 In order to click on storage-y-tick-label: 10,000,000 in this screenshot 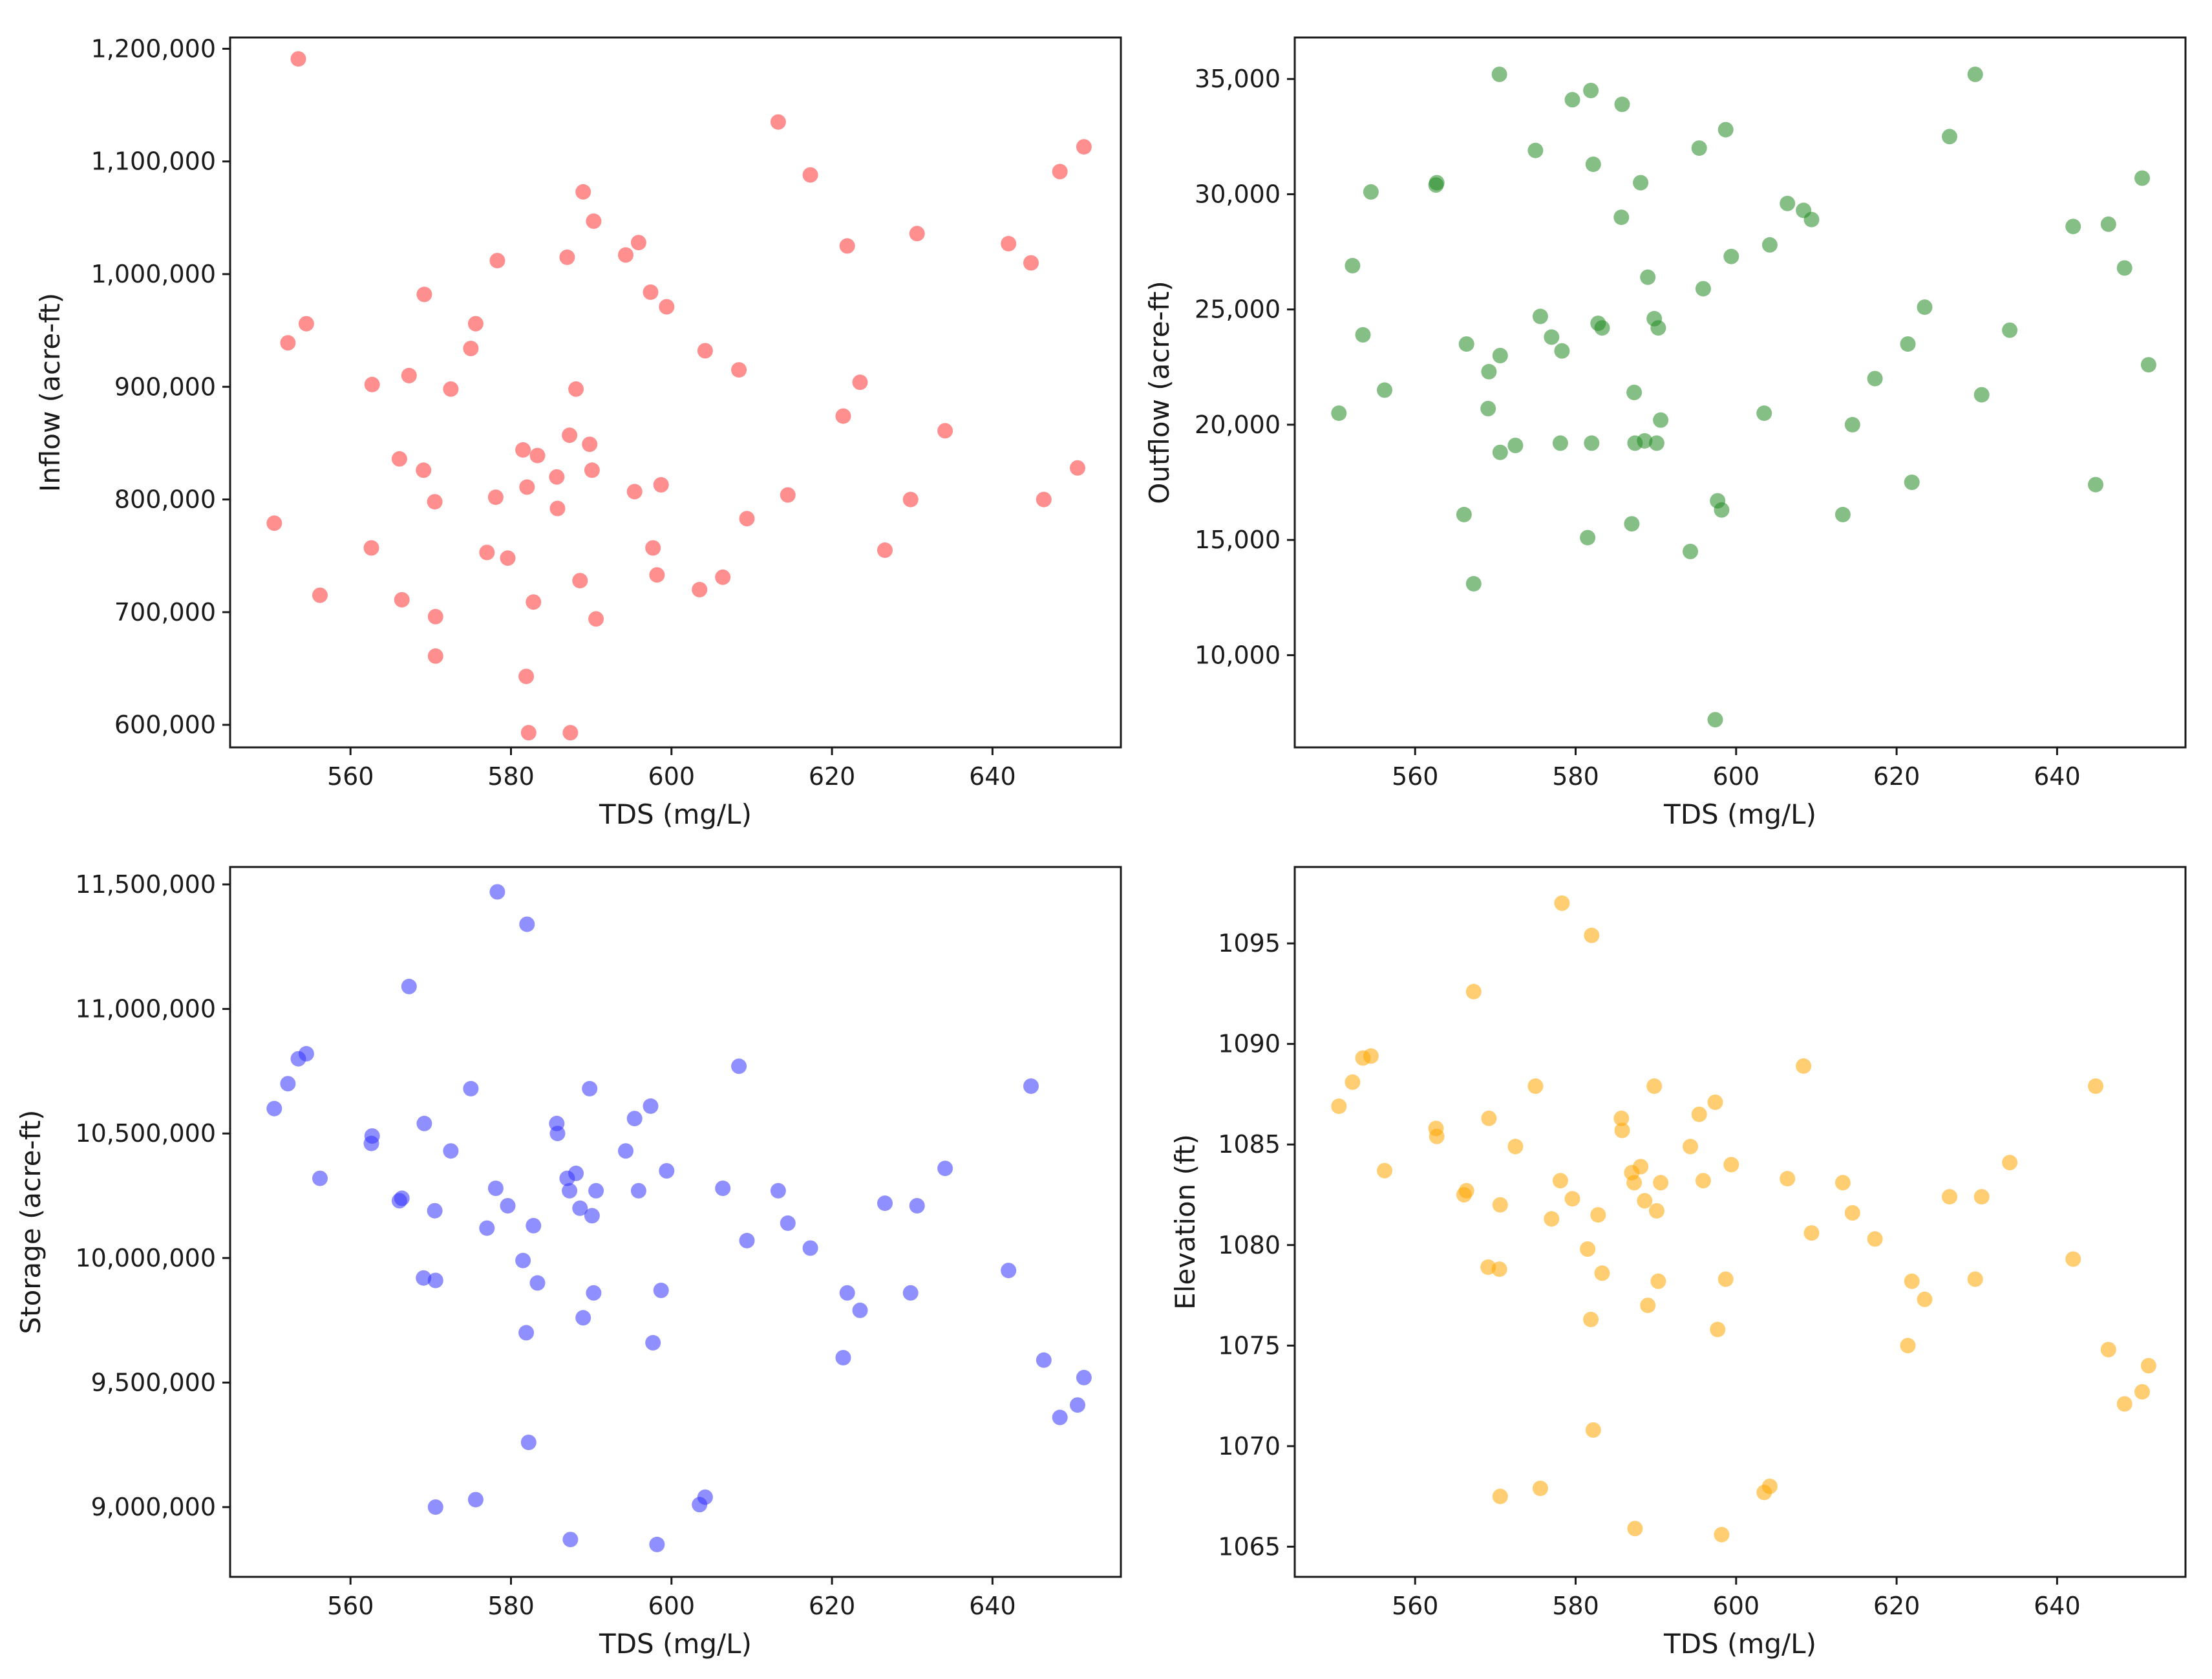, I will do `click(145, 1258)`.